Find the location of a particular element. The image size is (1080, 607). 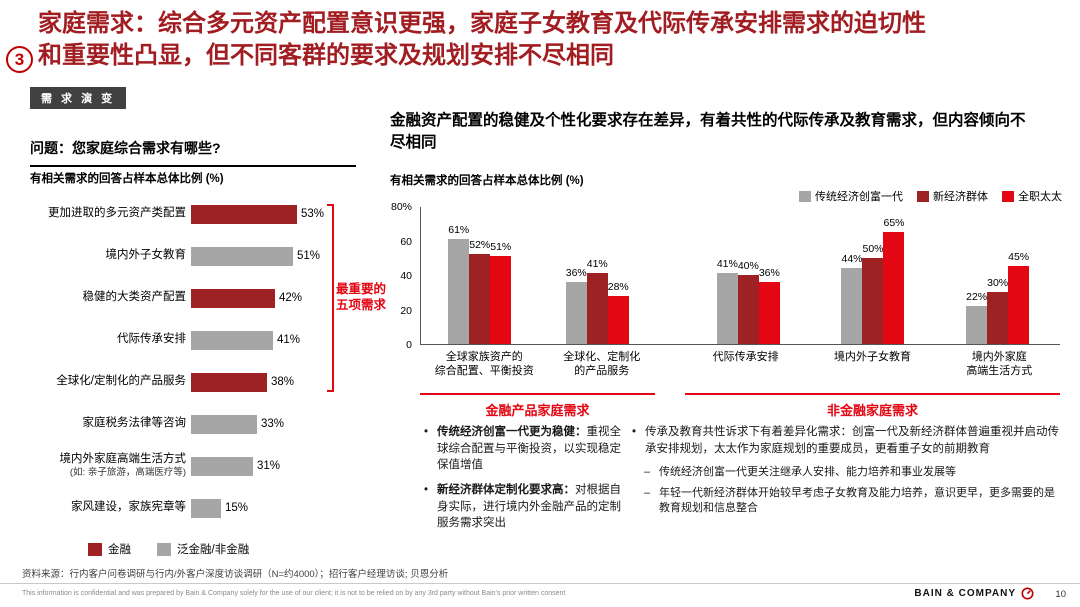

hbar-value: 51% is located at coordinates (309, 256).